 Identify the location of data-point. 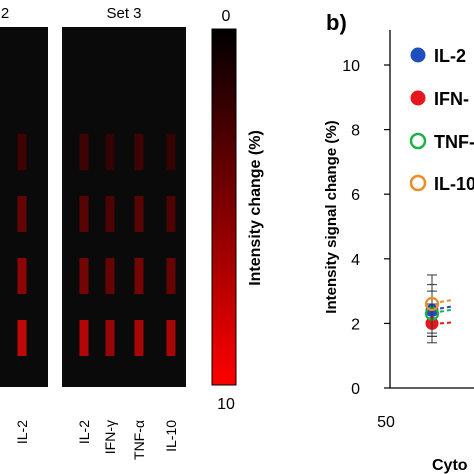
(432, 304).